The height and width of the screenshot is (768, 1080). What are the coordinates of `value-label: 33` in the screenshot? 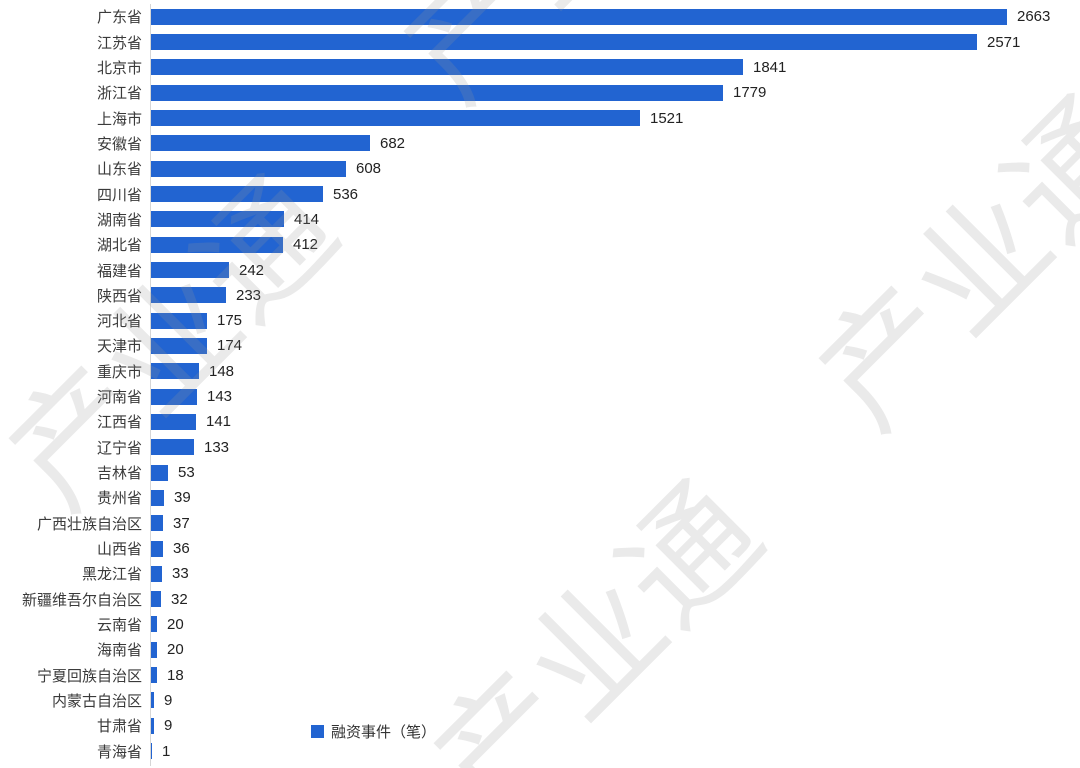 It's located at (180, 574).